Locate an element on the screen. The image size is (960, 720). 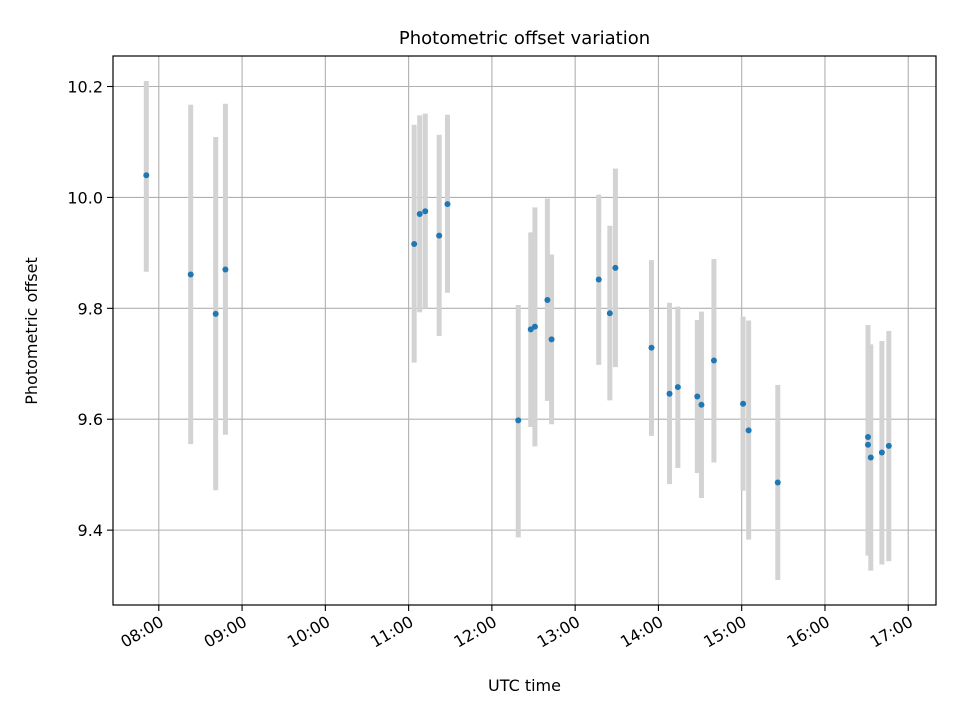
y-axis-ticks: 9.4 9.6 9.8 10.0 10.2 is located at coordinates (90, 309).